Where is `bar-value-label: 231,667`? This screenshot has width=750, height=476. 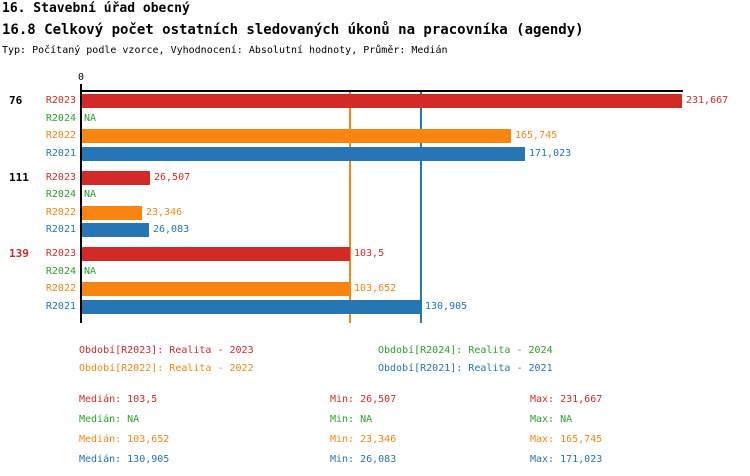
bar-value-label: 231,667 is located at coordinates (707, 100).